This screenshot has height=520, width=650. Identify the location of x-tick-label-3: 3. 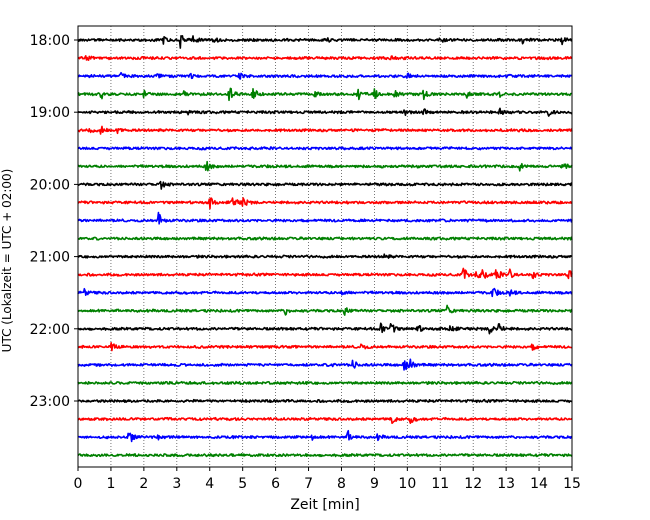
(176, 484).